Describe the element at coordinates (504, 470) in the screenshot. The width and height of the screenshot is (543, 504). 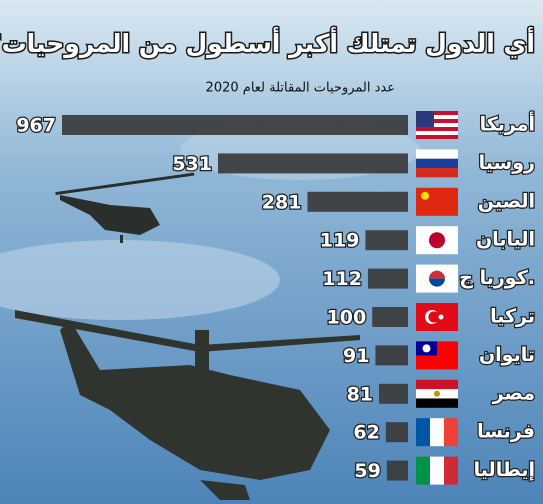
I see `category-label: إيطاليا` at that location.